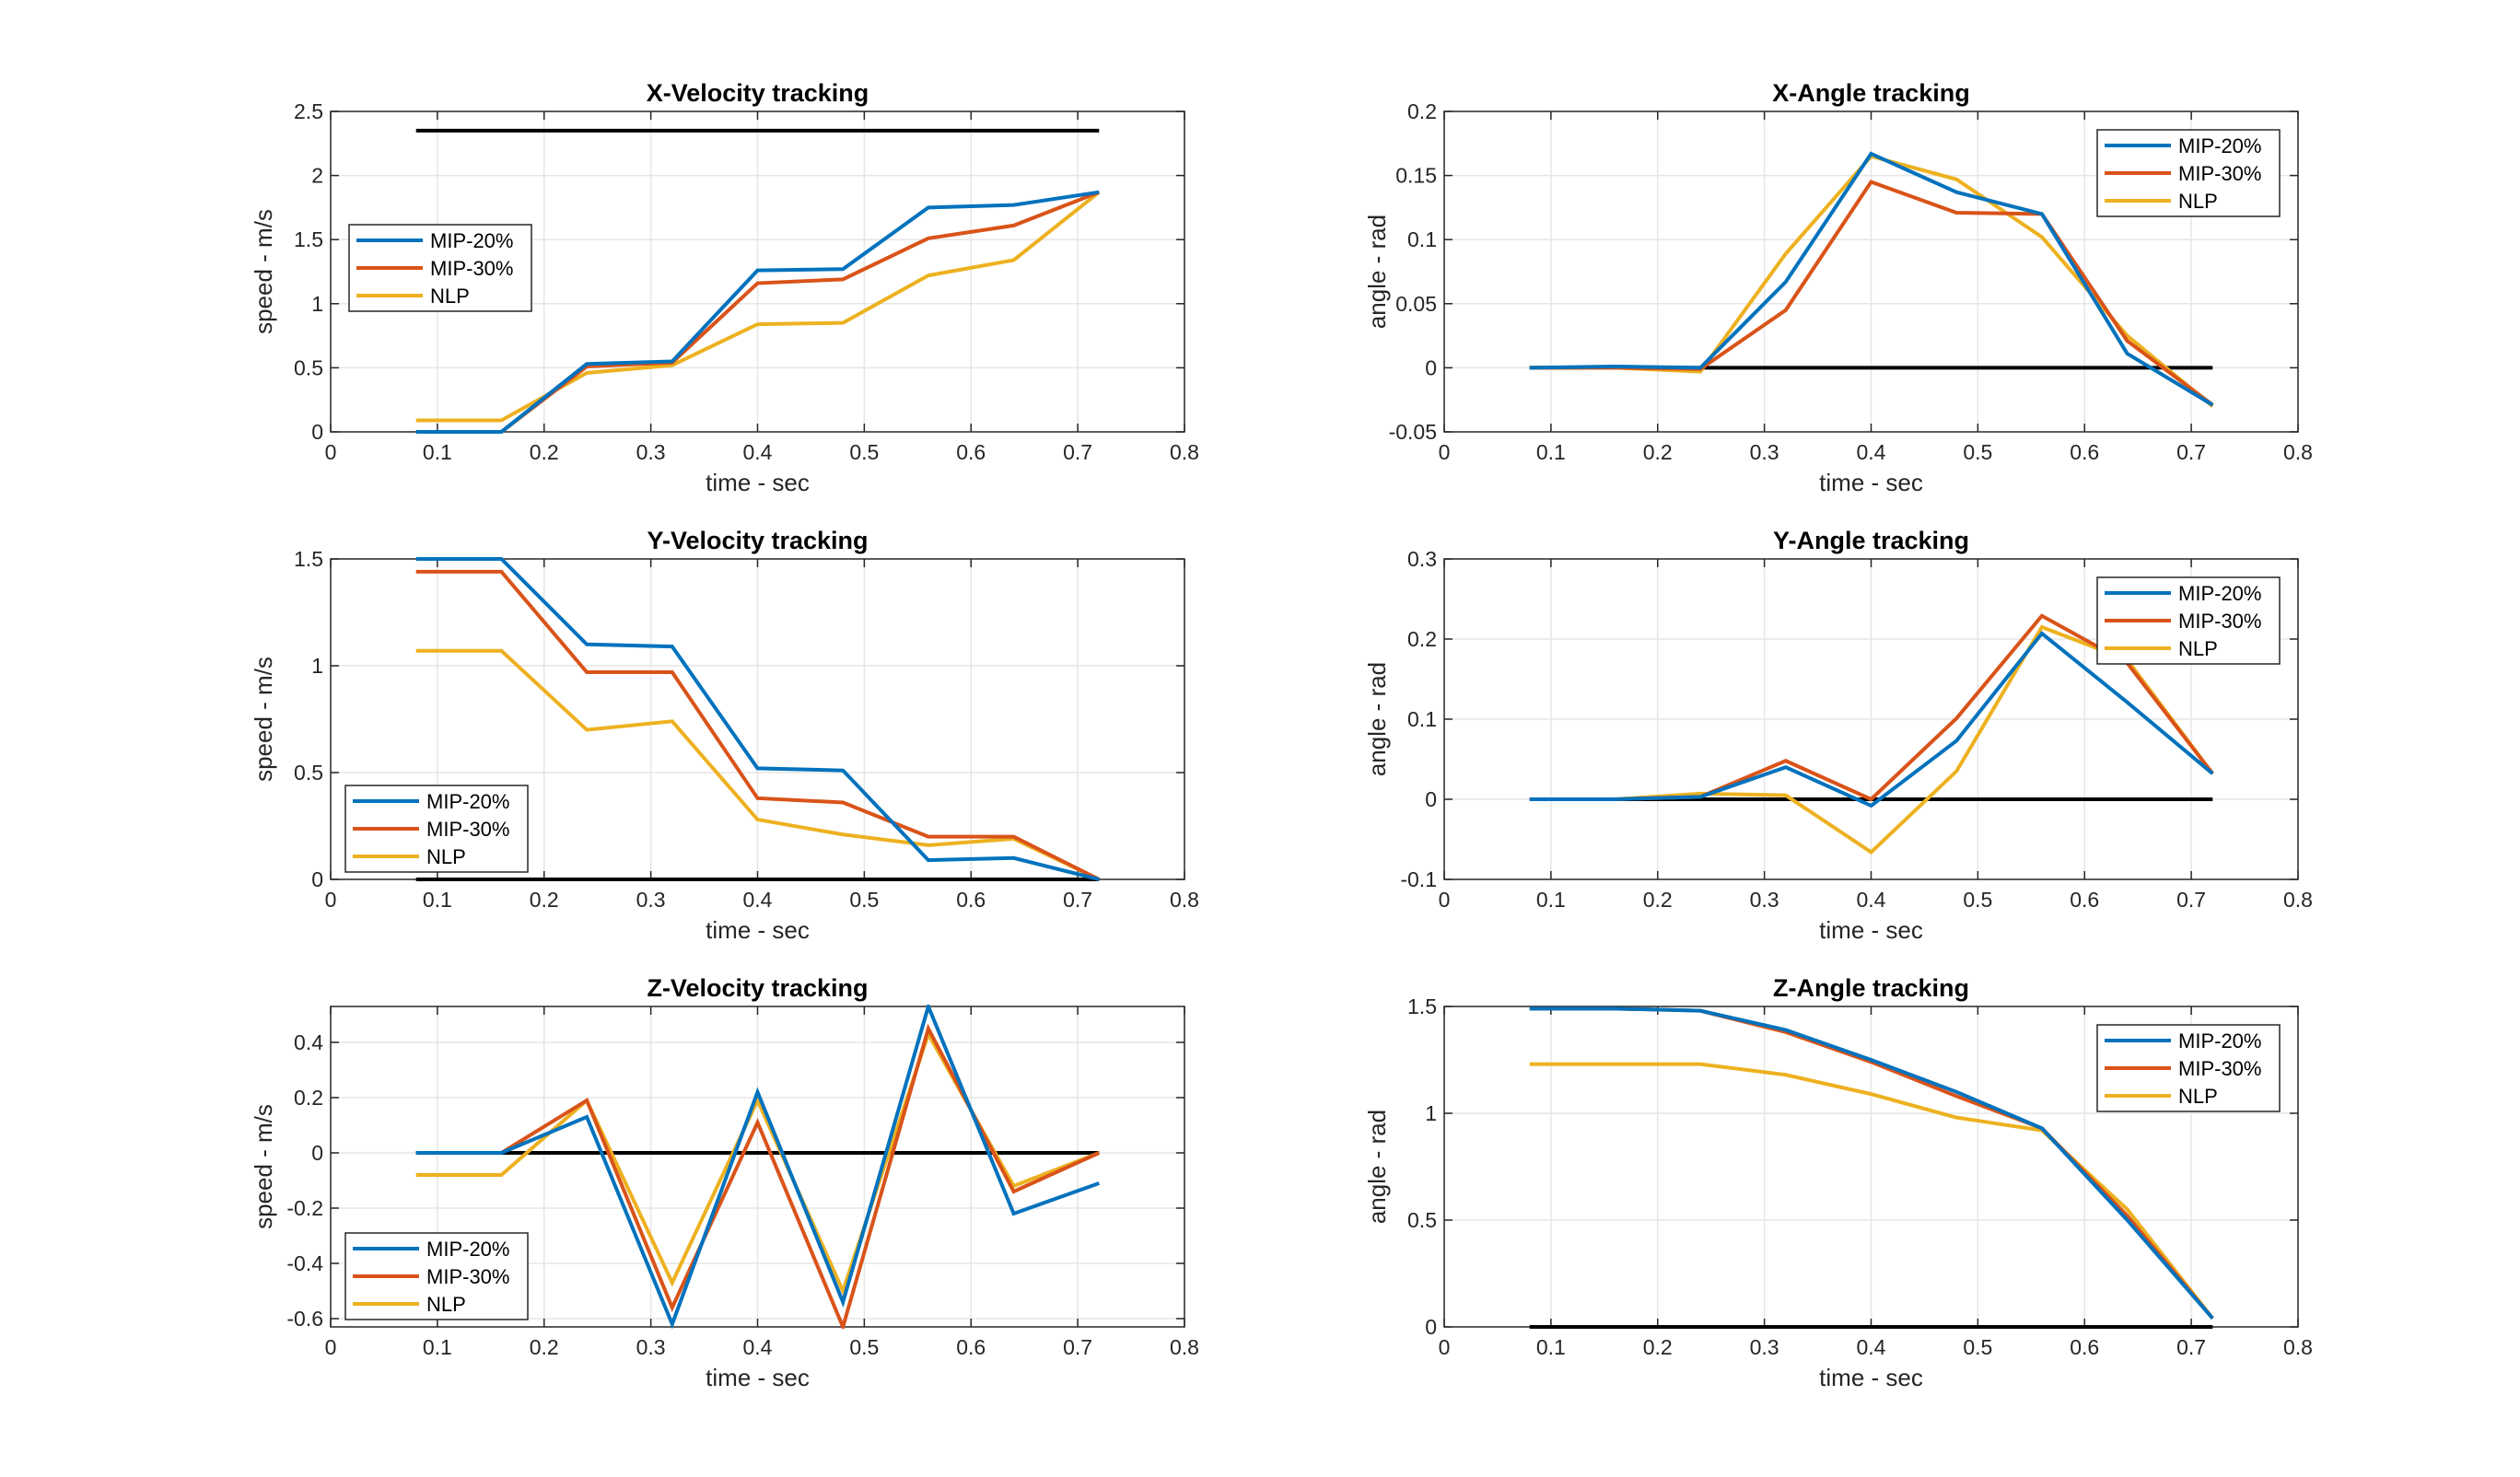  What do you see at coordinates (1445, 900) in the screenshot?
I see `chart-3-x-tick-label: 0` at bounding box center [1445, 900].